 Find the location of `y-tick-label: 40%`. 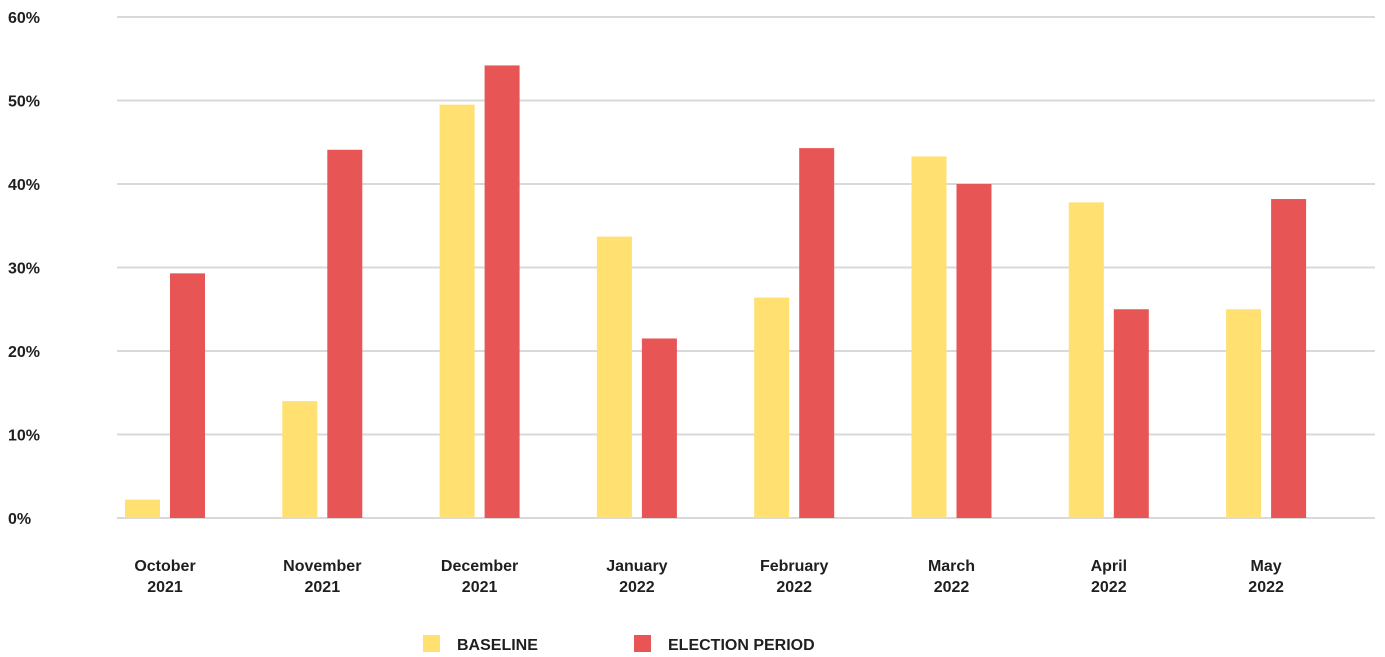

y-tick-label: 40% is located at coordinates (24, 185).